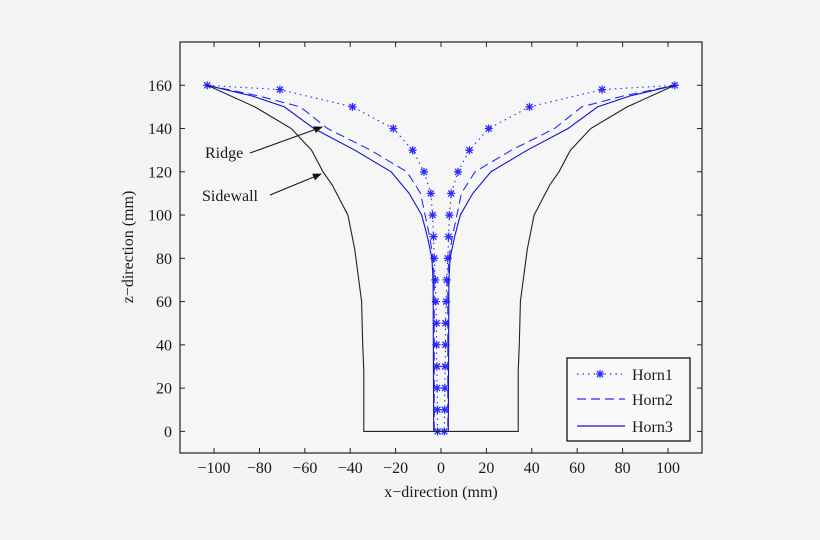 Image resolution: width=820 pixels, height=540 pixels. I want to click on x-tick-label: −60, so click(304, 468).